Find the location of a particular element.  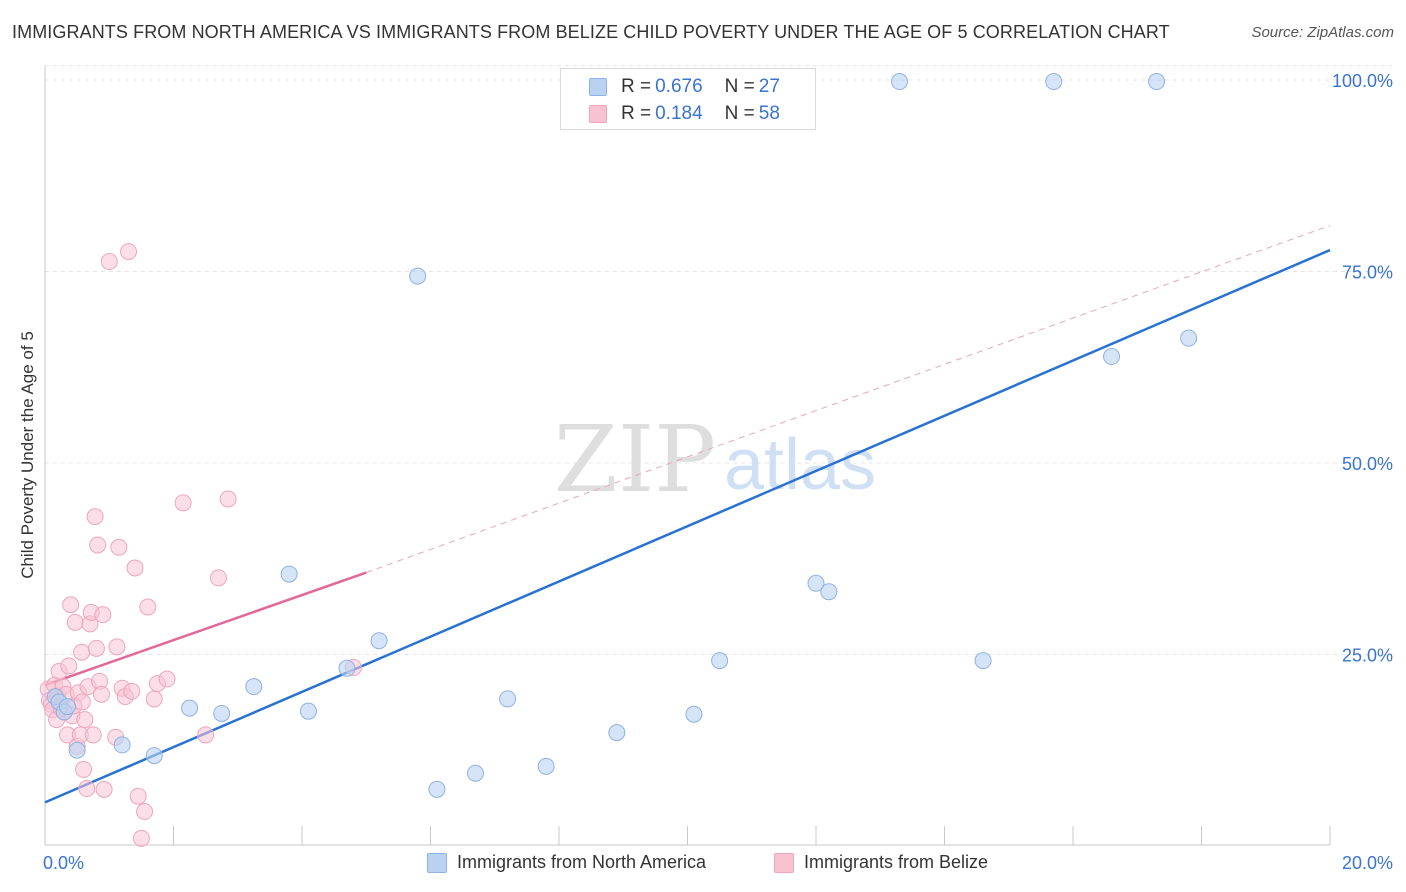

watermark: ZIP atlas is located at coordinates (715, 459).